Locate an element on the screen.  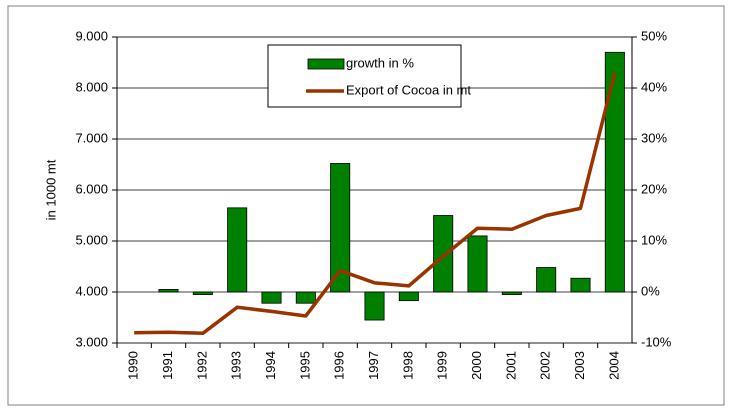
y2-tick-label: -10% is located at coordinates (656, 341).